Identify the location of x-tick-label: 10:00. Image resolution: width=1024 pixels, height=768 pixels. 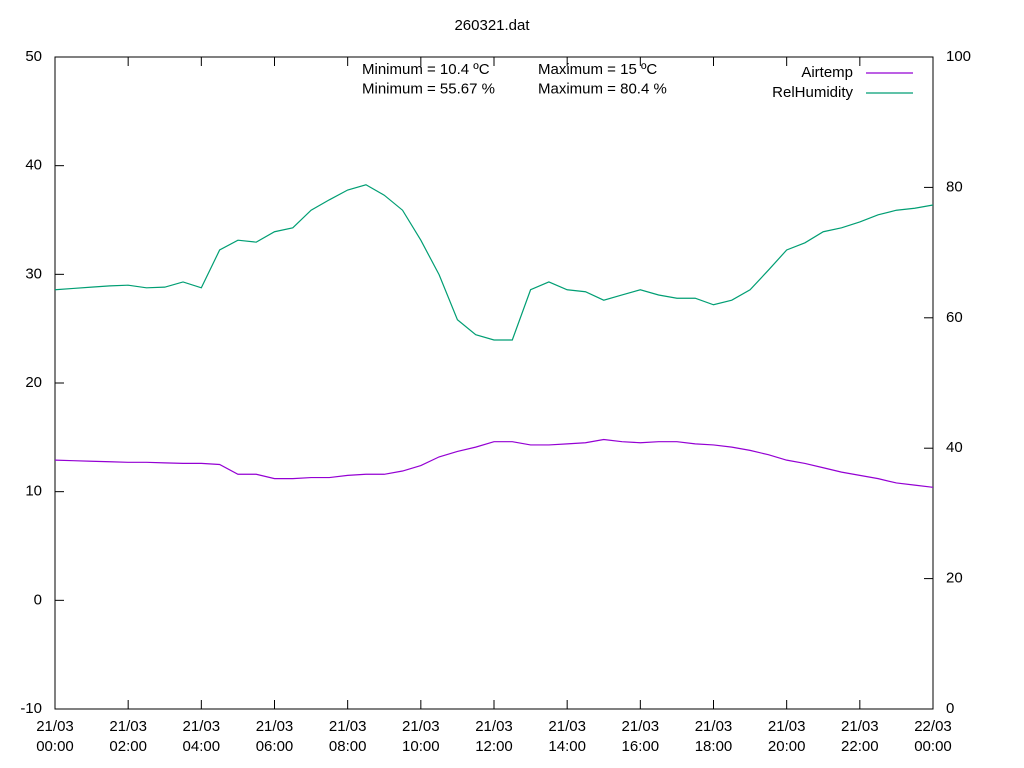
(421, 746).